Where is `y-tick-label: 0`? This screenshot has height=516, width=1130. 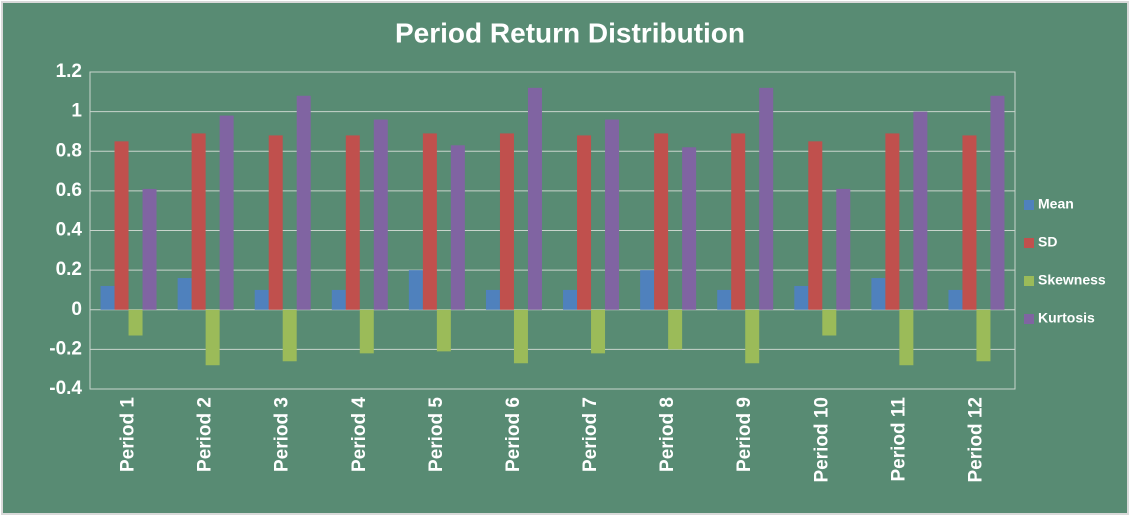
y-tick-label: 0 is located at coordinates (76, 309).